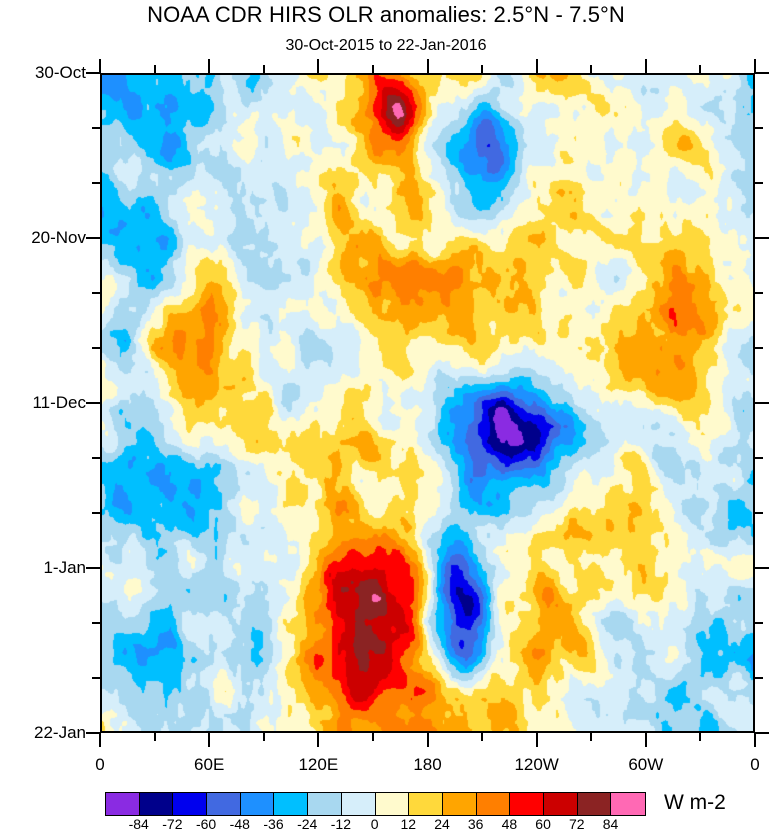 Image resolution: width=772 pixels, height=832 pixels. What do you see at coordinates (239, 824) in the screenshot?
I see `colorbar-tick-label: -48` at bounding box center [239, 824].